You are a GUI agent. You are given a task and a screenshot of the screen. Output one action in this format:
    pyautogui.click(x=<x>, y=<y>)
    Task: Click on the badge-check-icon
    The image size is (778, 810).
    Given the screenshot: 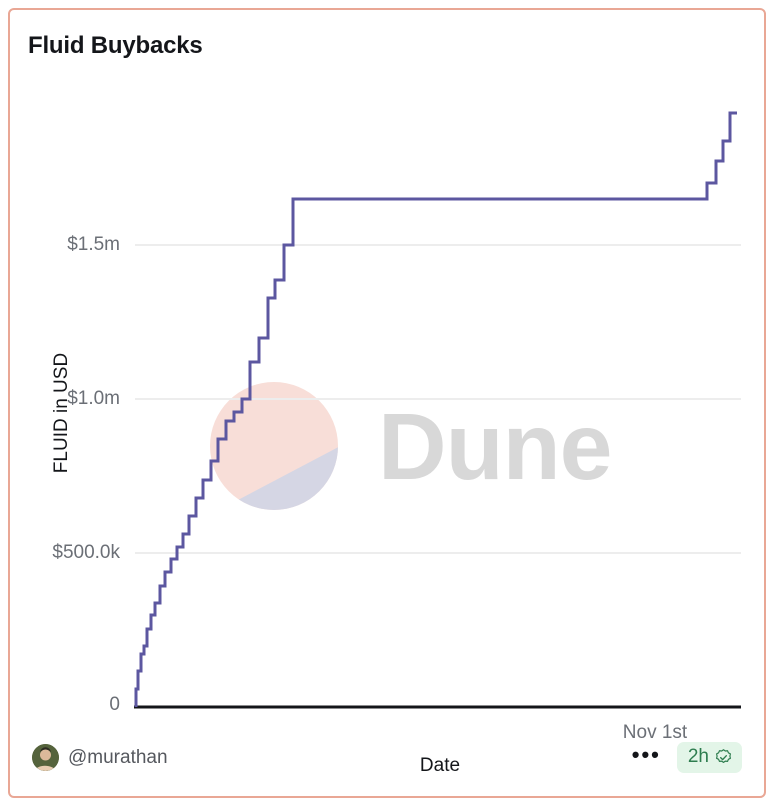 What is the action you would take?
    pyautogui.click(x=723, y=755)
    